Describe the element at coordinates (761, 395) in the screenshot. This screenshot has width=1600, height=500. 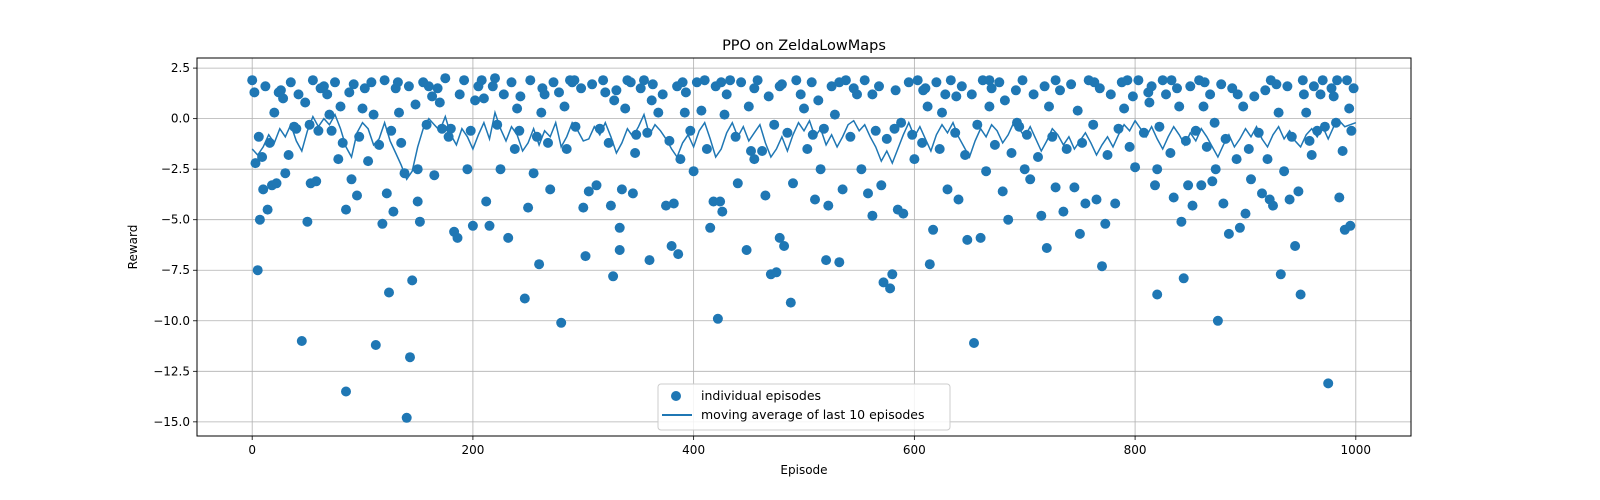
I see `legend-label-individual-episodes: individual episodes` at that location.